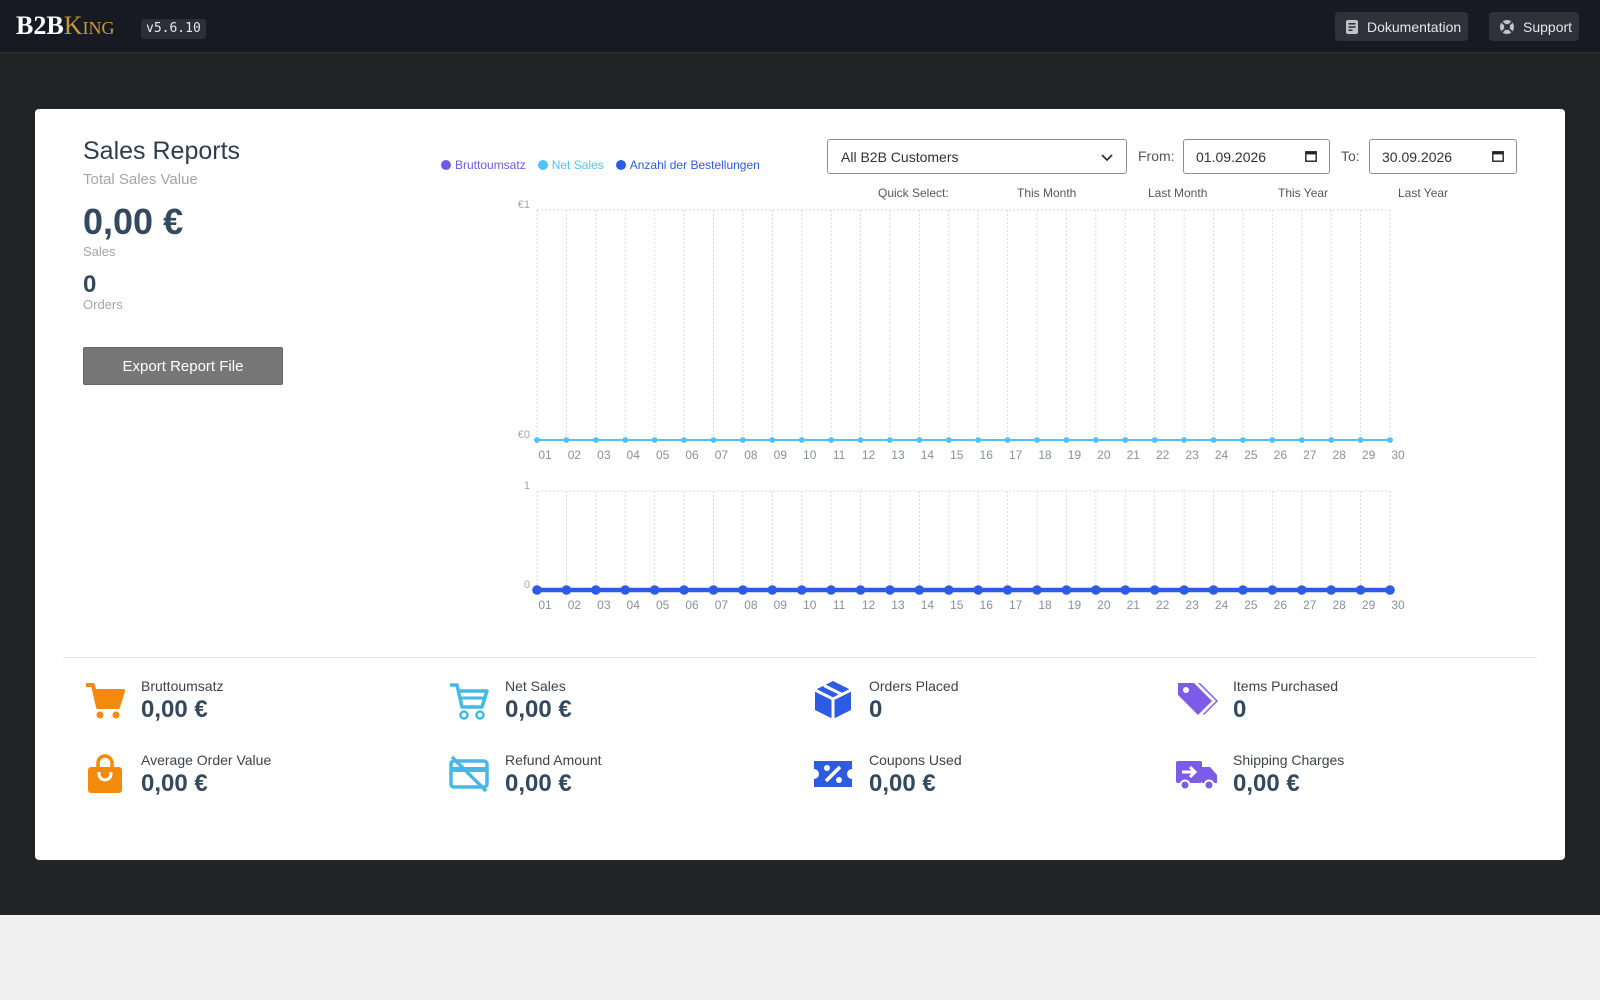 This screenshot has width=1600, height=1000. What do you see at coordinates (1414, 26) in the screenshot?
I see `documentation-label: Dokumentation` at bounding box center [1414, 26].